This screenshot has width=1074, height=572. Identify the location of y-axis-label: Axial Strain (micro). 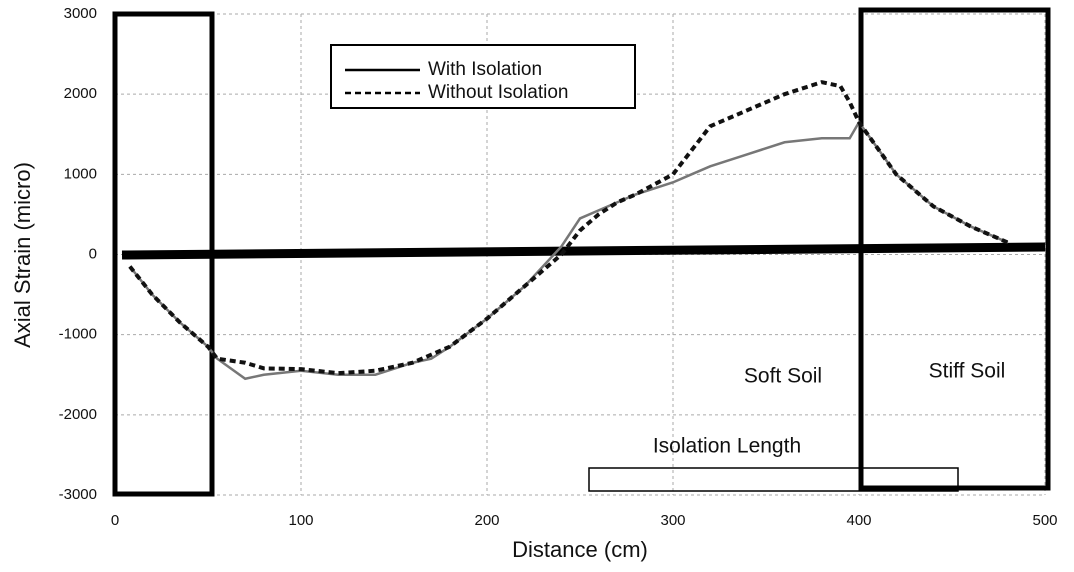
(22, 255).